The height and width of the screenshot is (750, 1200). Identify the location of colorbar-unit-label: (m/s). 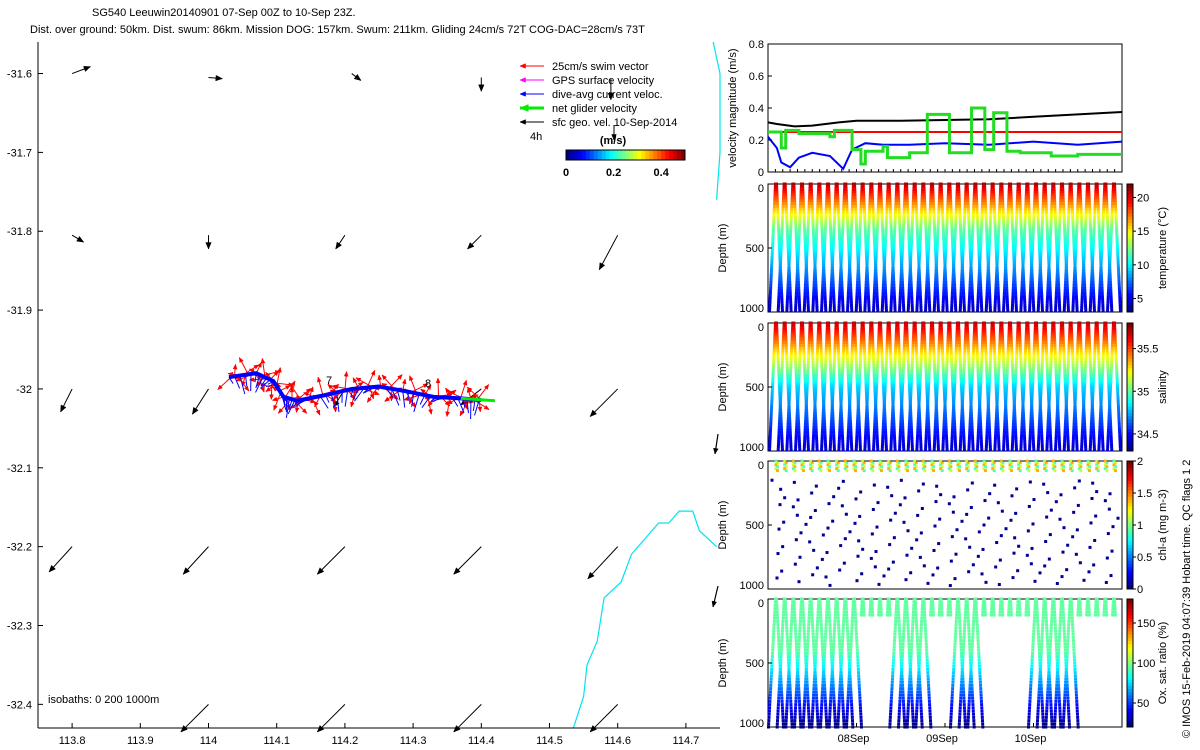
(613, 141).